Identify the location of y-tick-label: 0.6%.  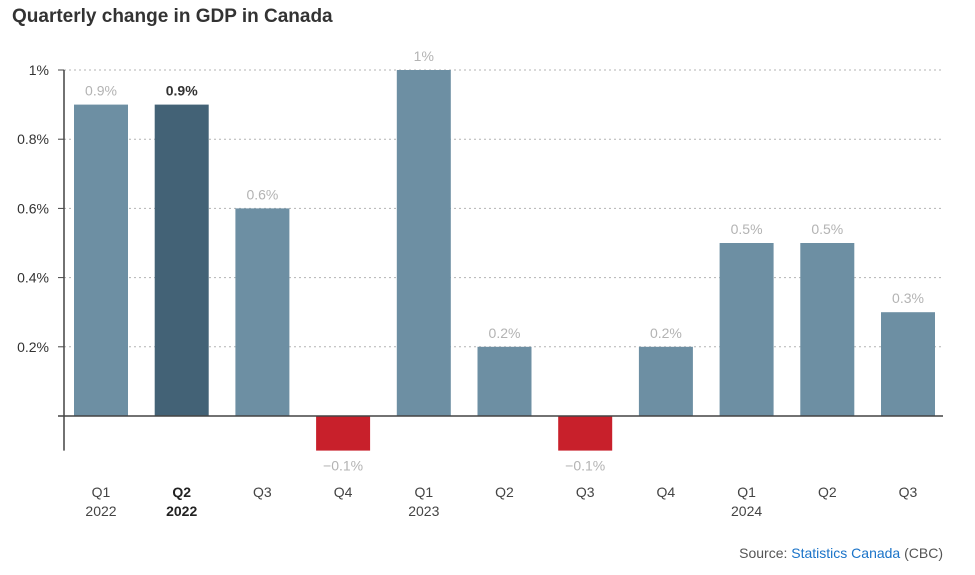
(33, 208).